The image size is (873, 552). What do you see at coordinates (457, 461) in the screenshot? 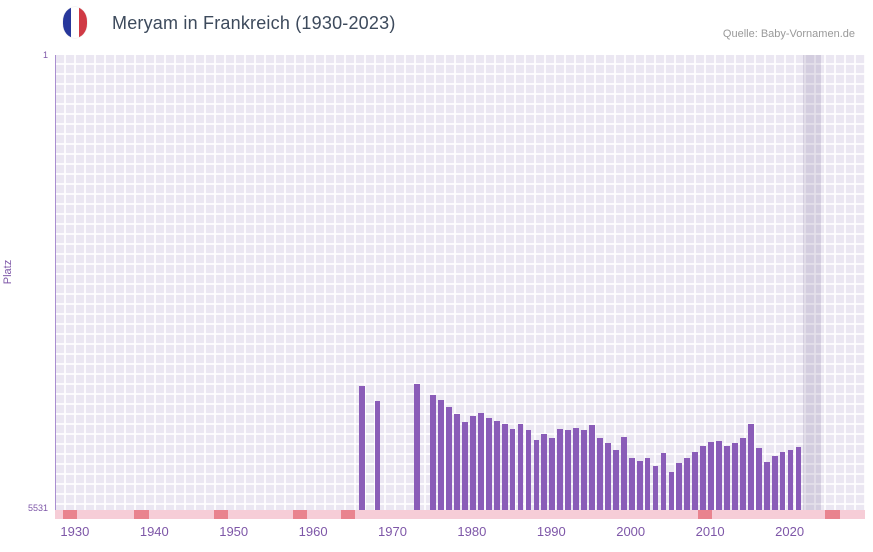
I see `bar-1978` at bounding box center [457, 461].